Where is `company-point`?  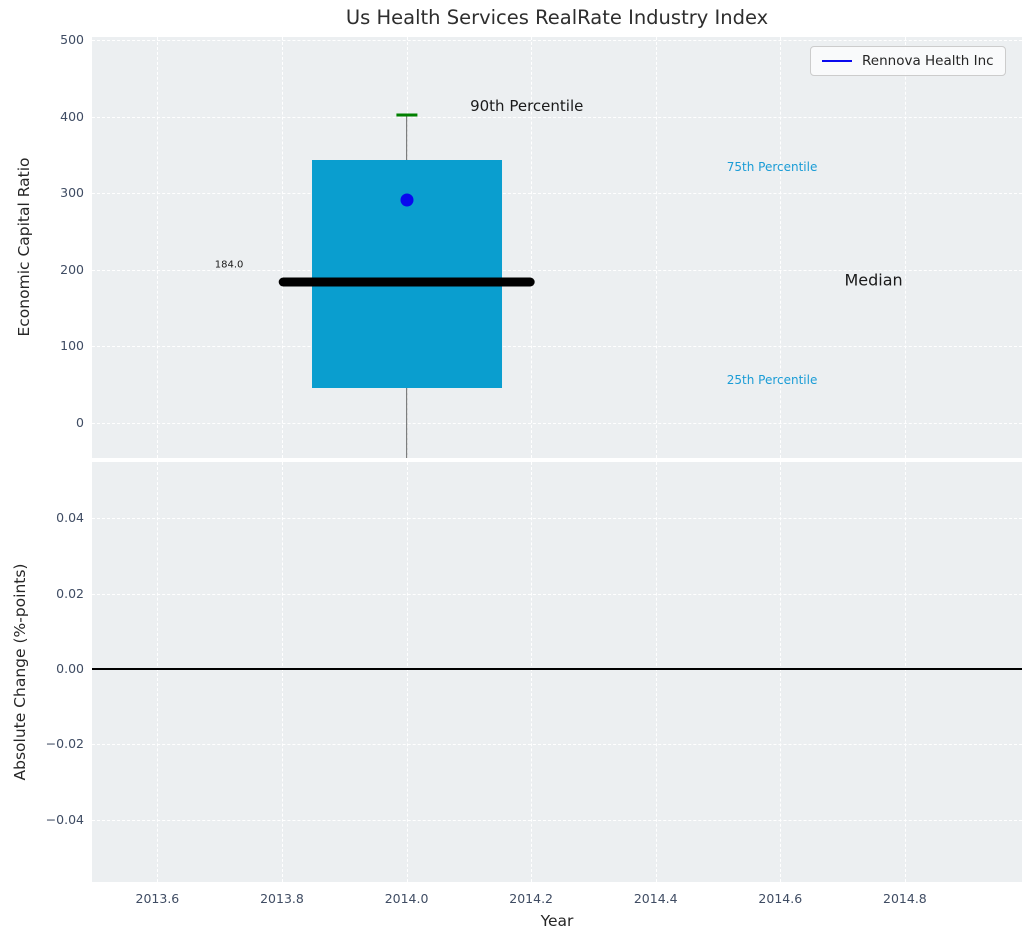
company-point is located at coordinates (407, 200).